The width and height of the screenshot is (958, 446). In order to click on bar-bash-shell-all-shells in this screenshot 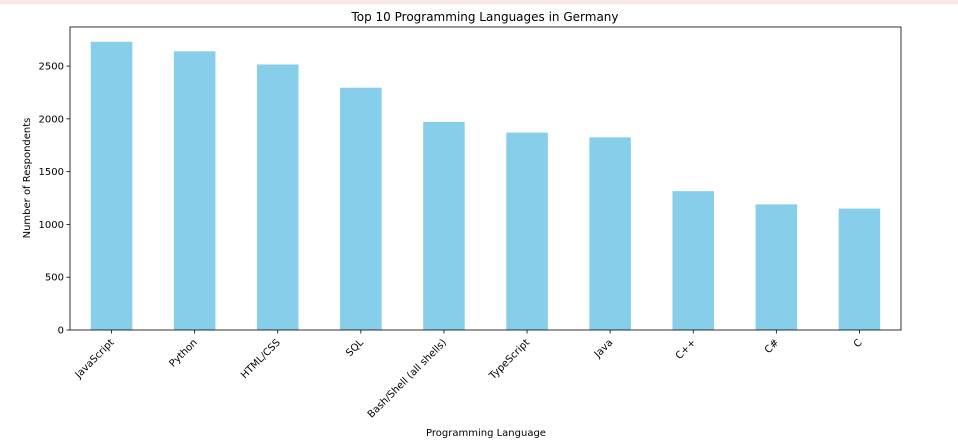, I will do `click(444, 226)`.